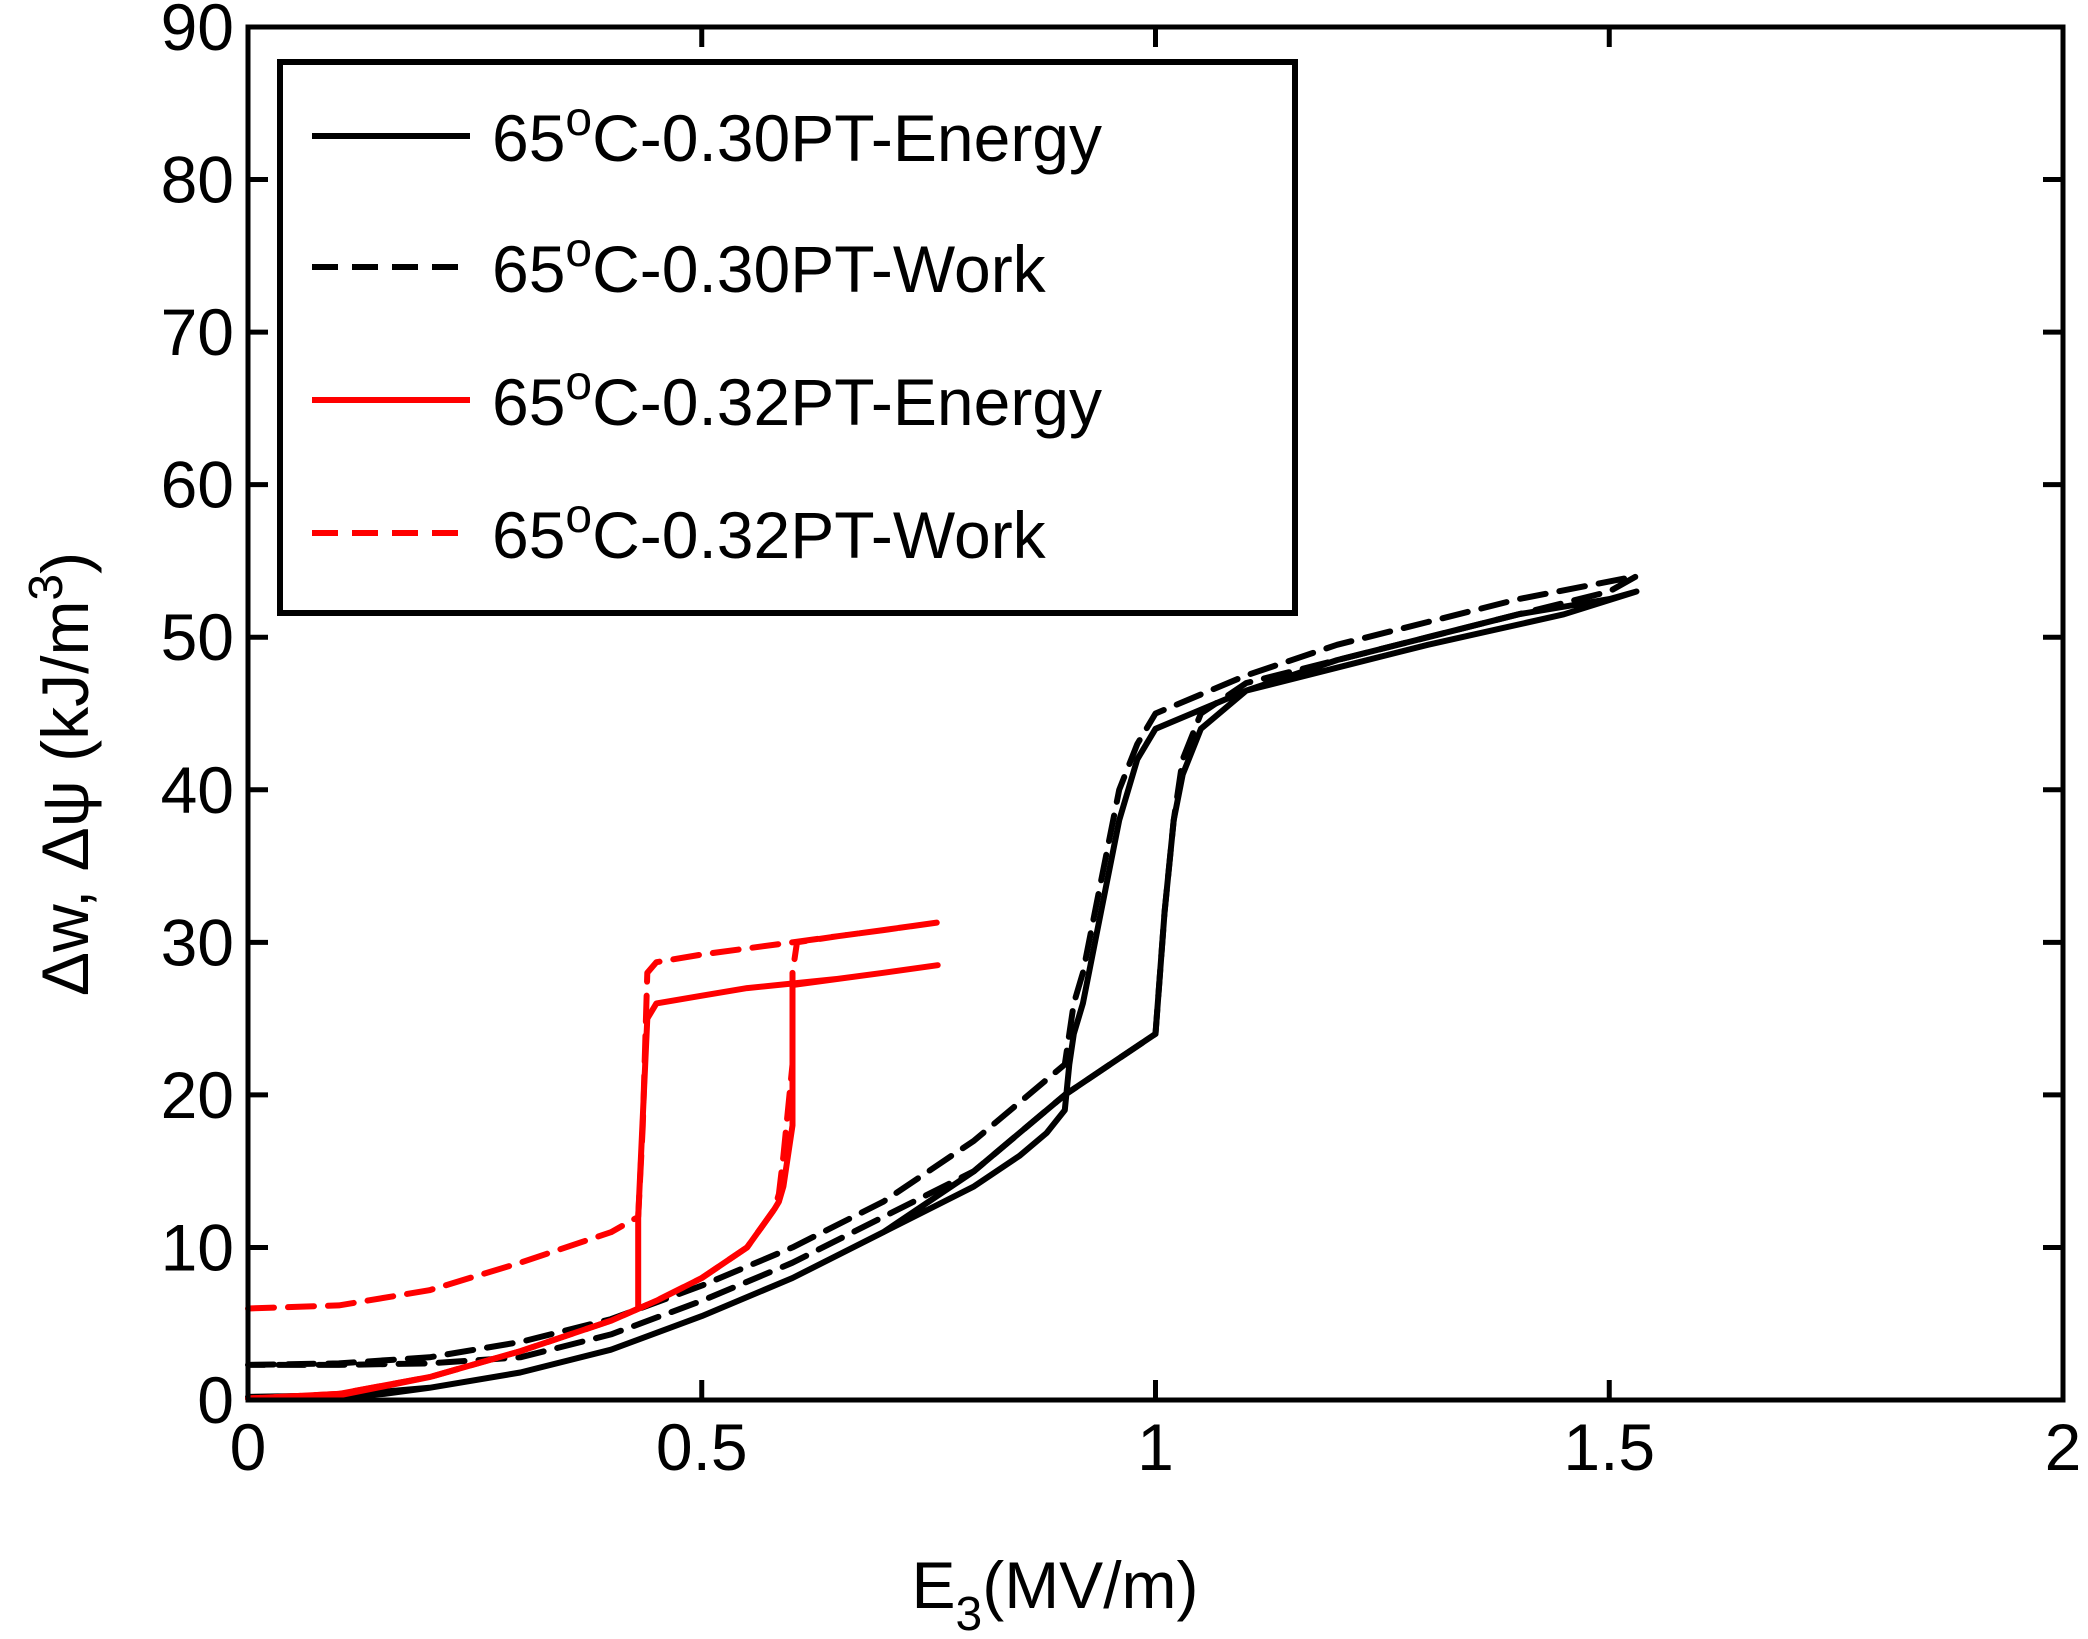 The image size is (2088, 1639). Describe the element at coordinates (248, 1447) in the screenshot. I see `x-tick-label: 0` at that location.